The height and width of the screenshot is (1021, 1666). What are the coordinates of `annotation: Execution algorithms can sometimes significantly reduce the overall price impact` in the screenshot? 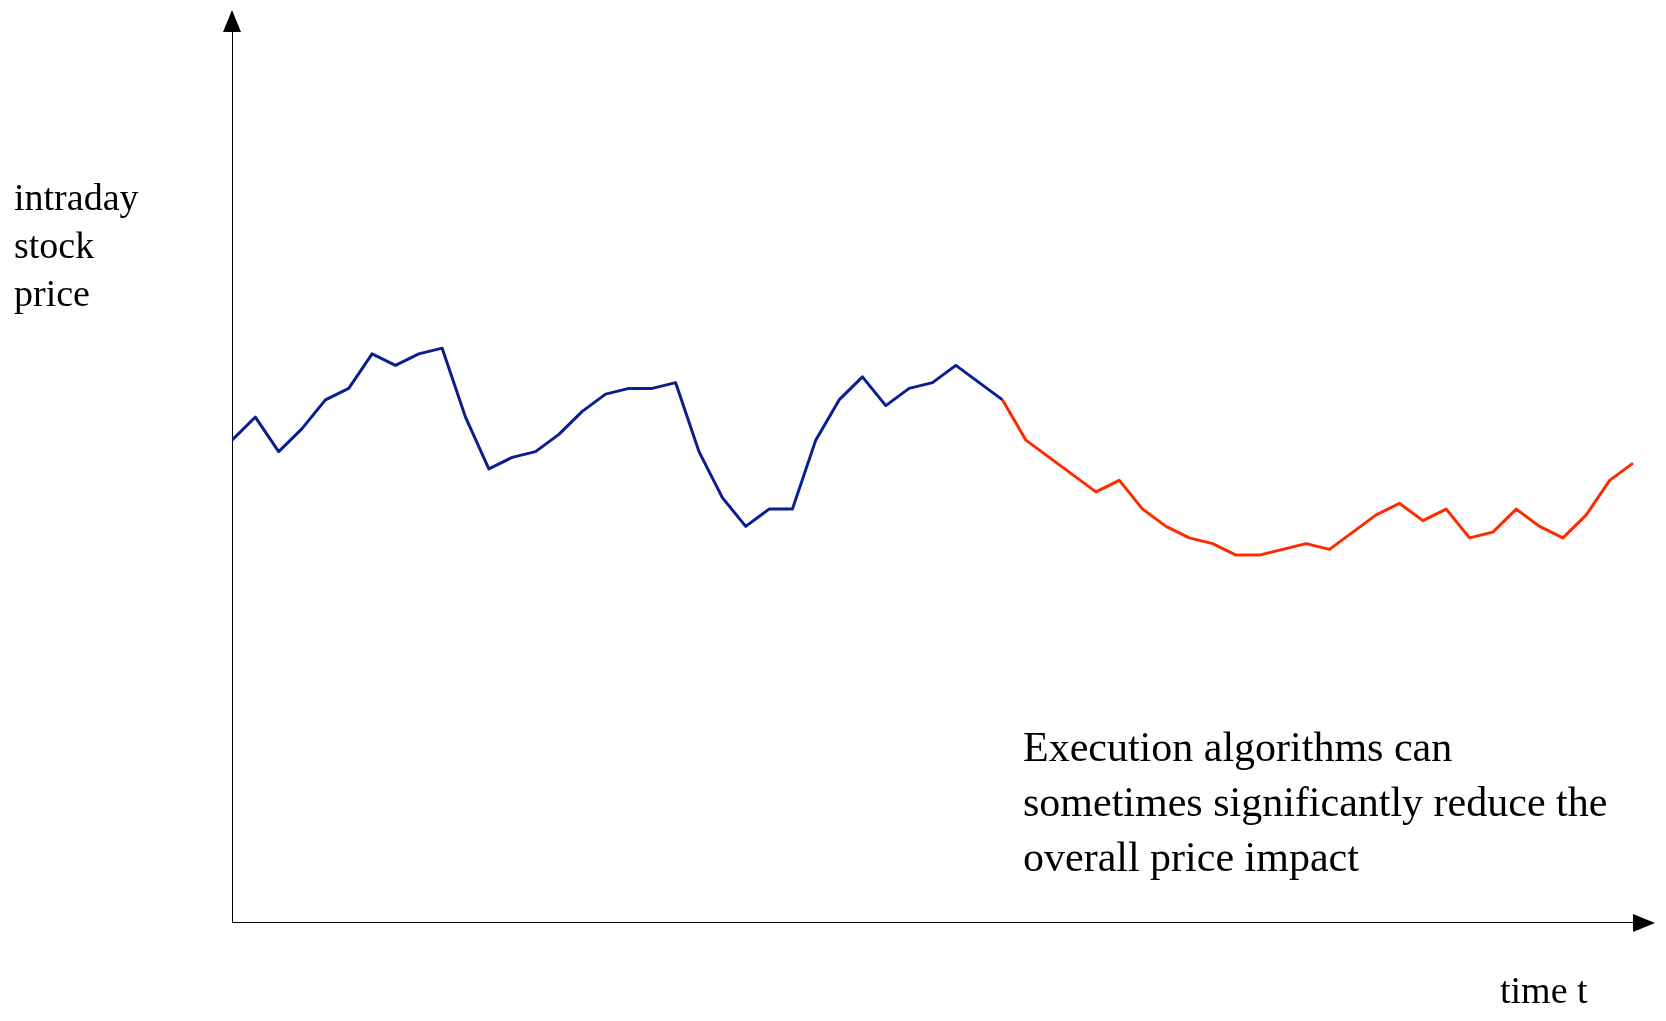 It's located at (1316, 802).